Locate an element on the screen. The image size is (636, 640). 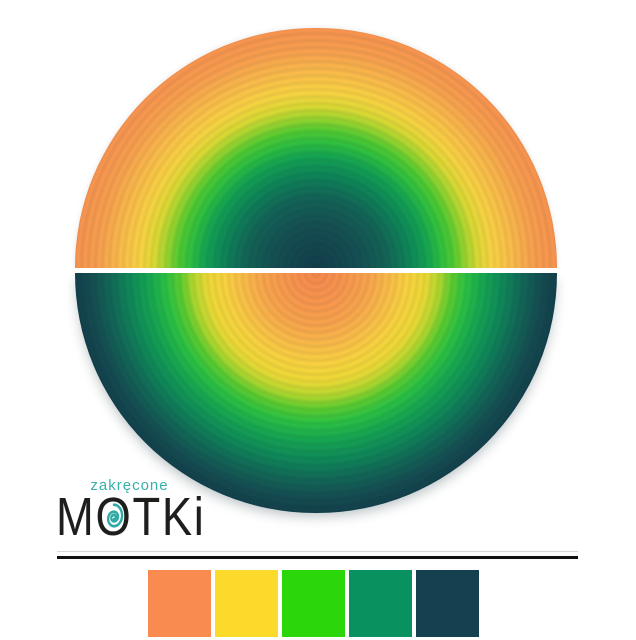
yarn-spiral-icon is located at coordinates (115, 515).